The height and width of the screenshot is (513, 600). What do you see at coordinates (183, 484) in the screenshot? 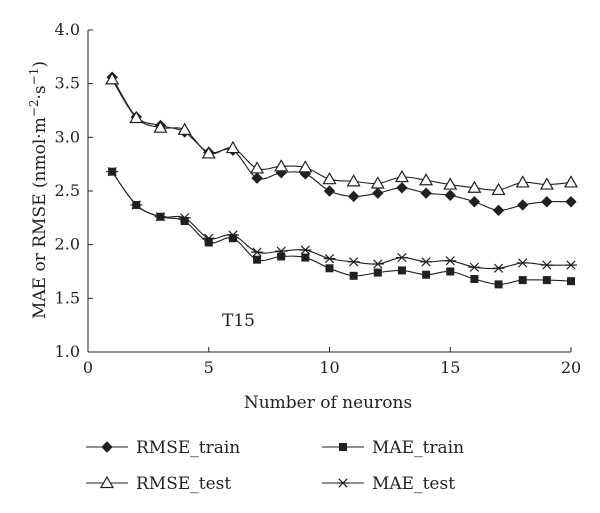
I see `legend-label: RMSE_test` at bounding box center [183, 484].